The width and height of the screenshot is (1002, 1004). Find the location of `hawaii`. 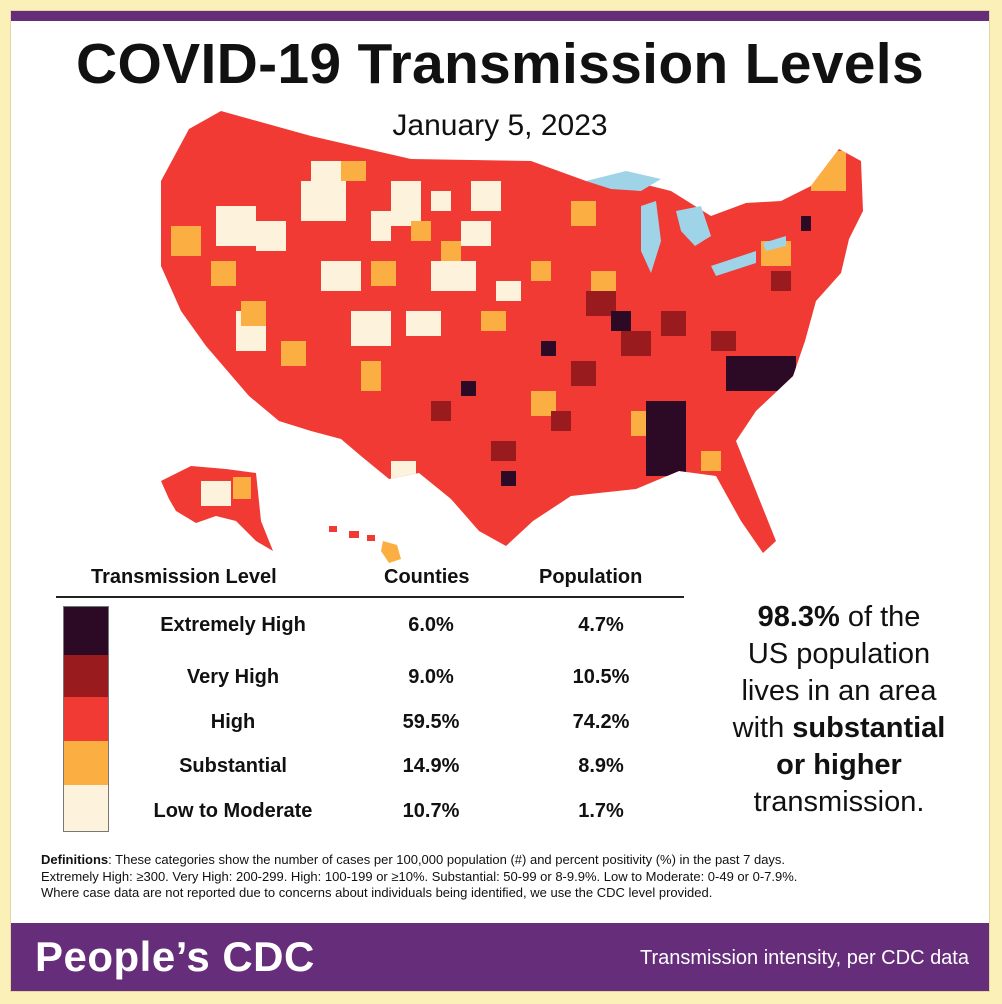

hawaii is located at coordinates (365, 544).